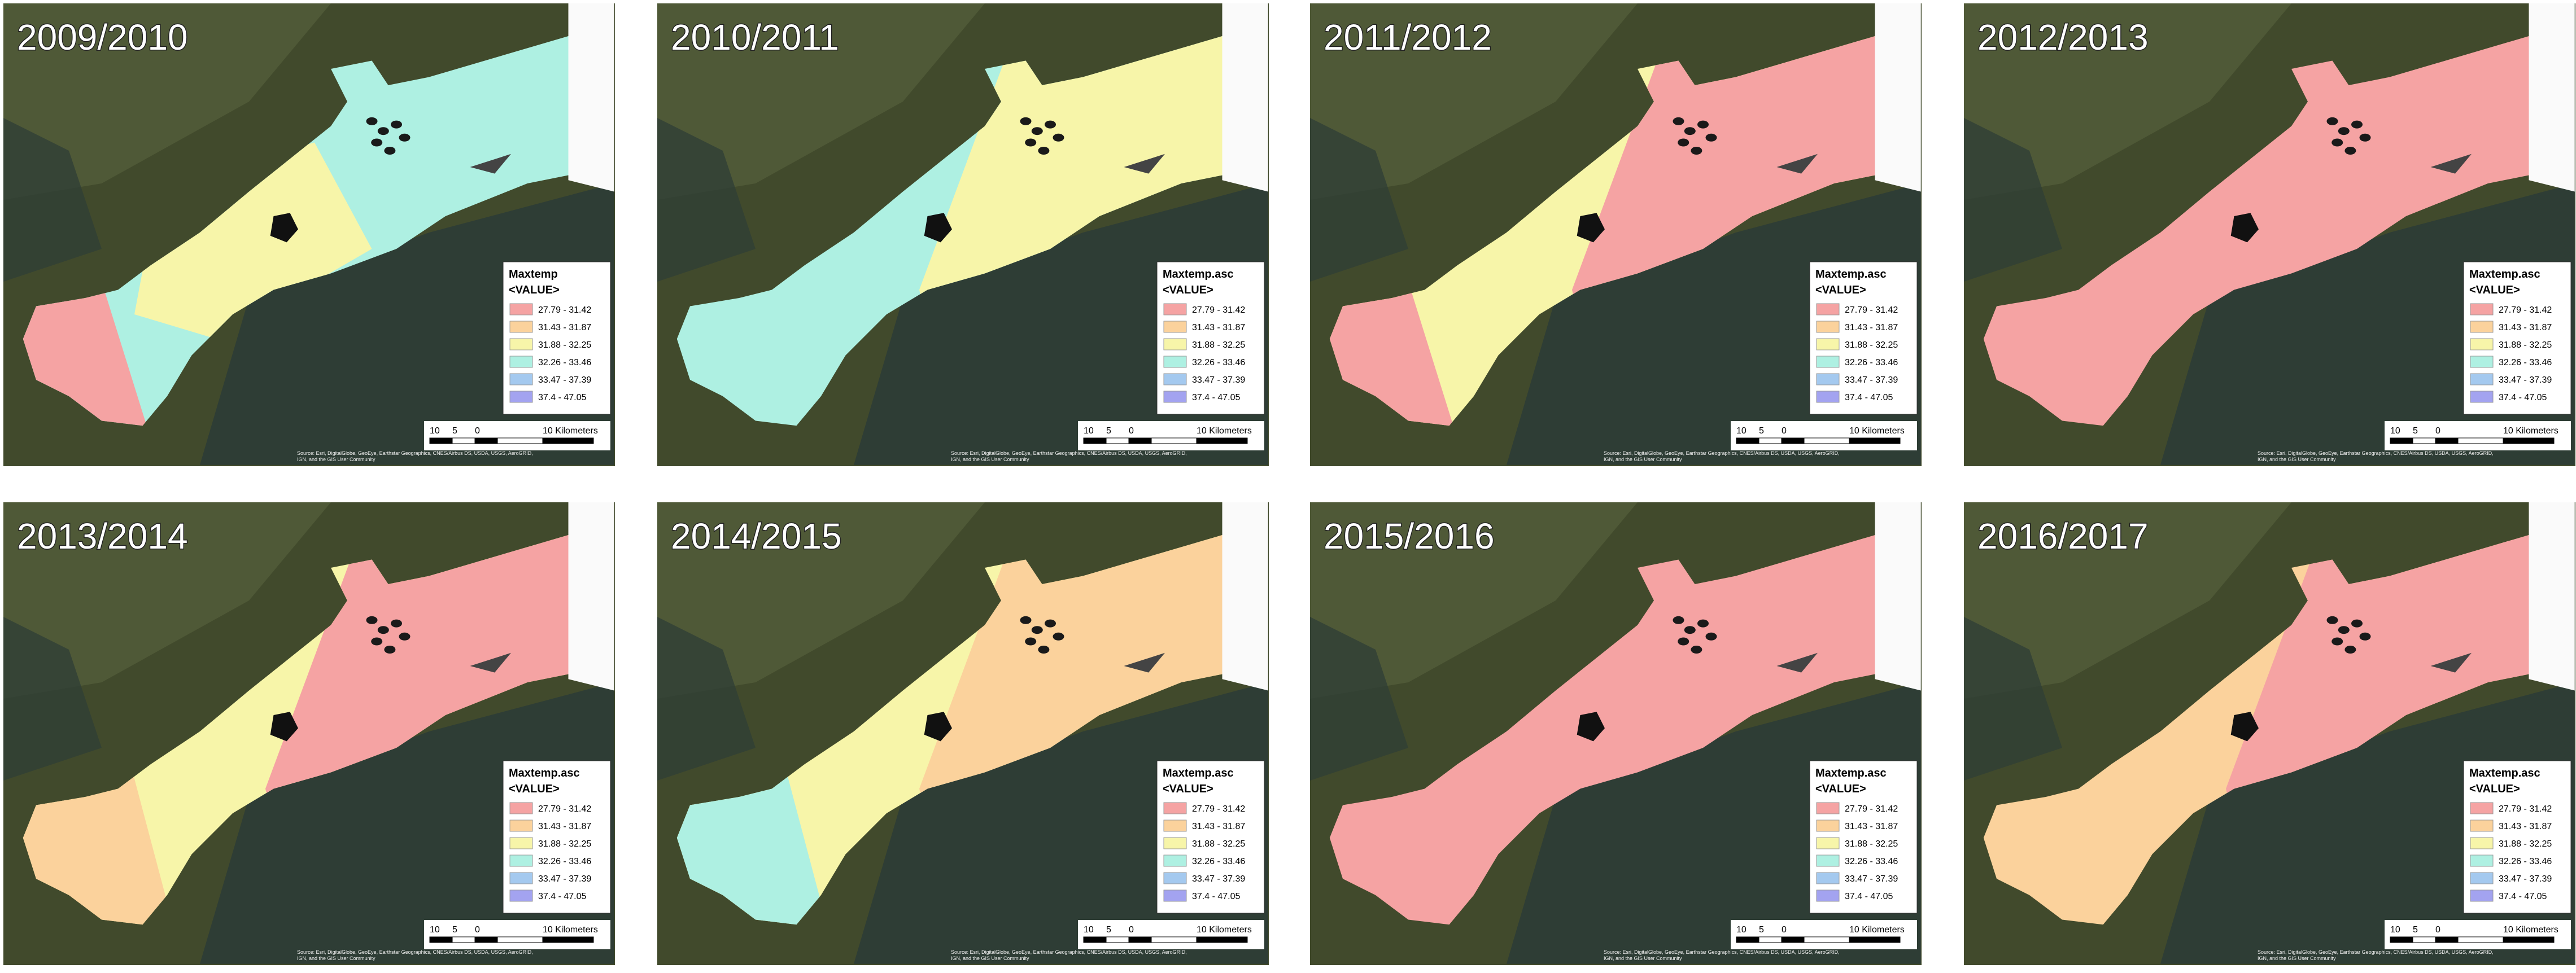 The width and height of the screenshot is (2576, 973). I want to click on panel-title: 2014/2015, so click(757, 536).